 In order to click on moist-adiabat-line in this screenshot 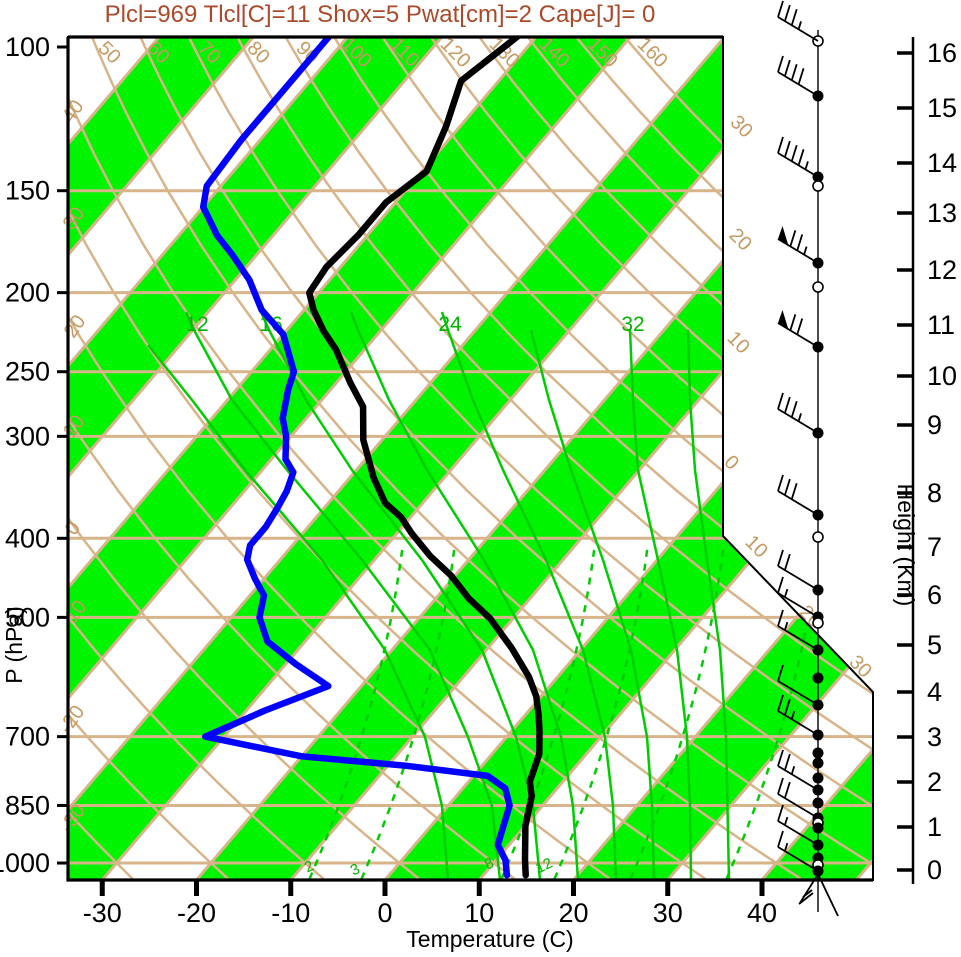, I will do `click(529, 595)`.